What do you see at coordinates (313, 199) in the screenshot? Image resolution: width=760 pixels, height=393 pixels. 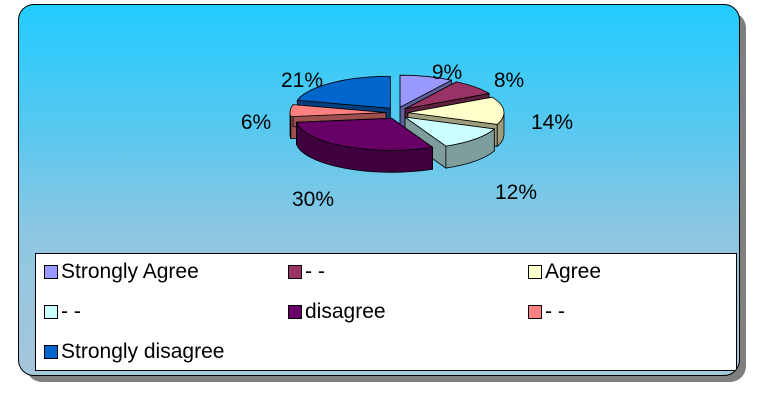 I see `percent-label-4: 30%` at bounding box center [313, 199].